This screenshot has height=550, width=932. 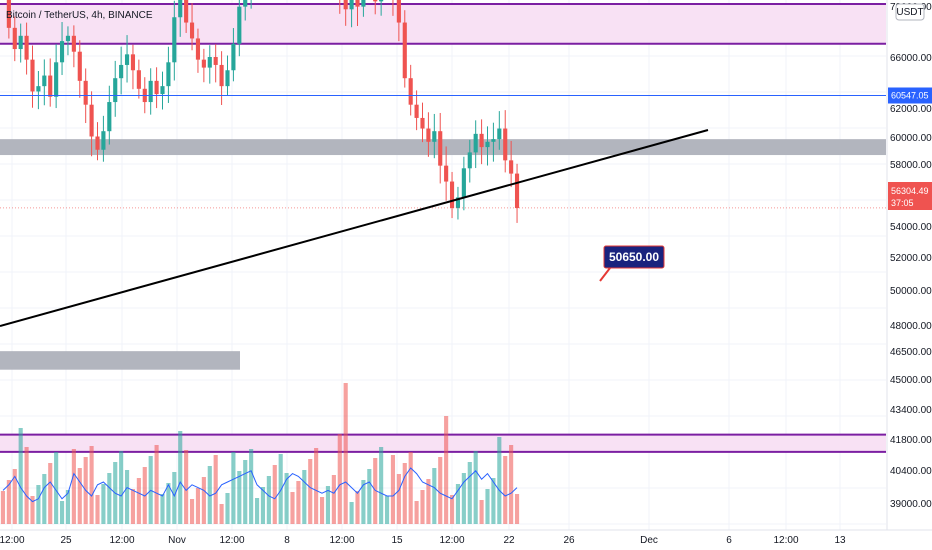 I want to click on y-tick-label: 66000.00, so click(x=911, y=58).